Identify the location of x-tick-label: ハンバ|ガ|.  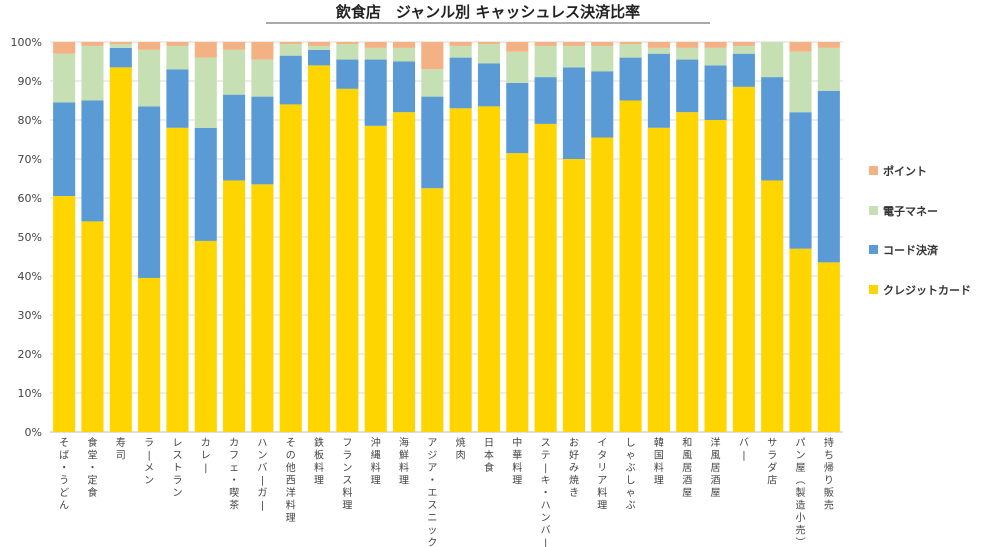
(262, 475).